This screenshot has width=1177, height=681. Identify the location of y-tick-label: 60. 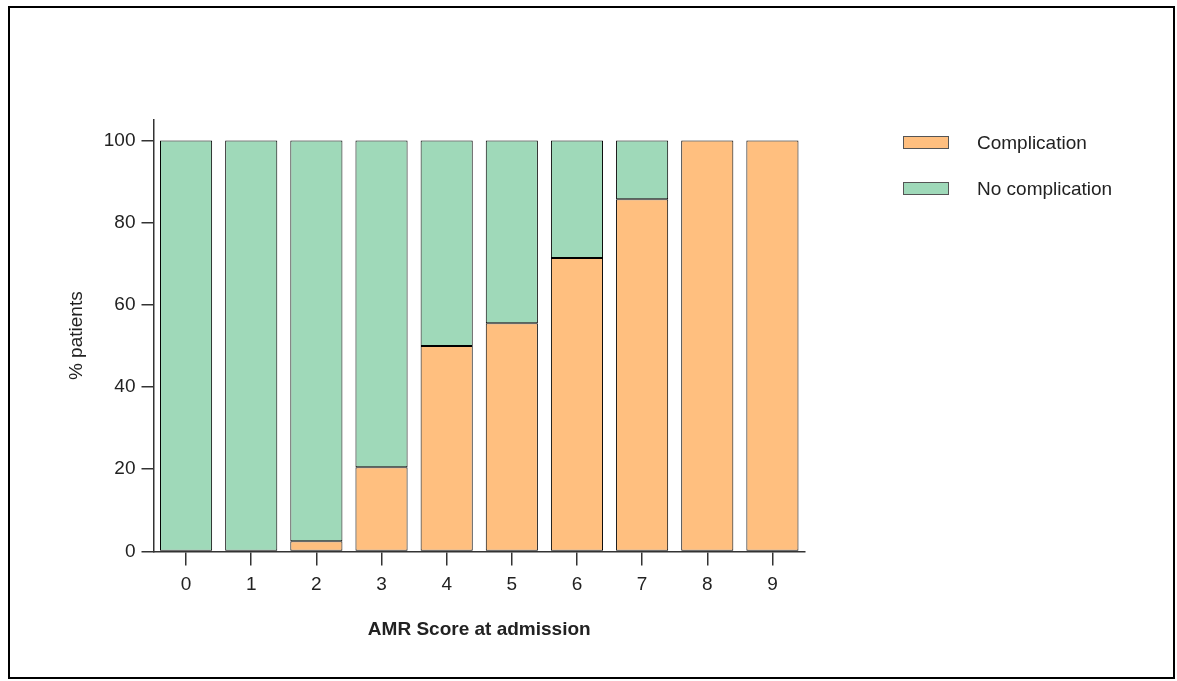
(125, 304).